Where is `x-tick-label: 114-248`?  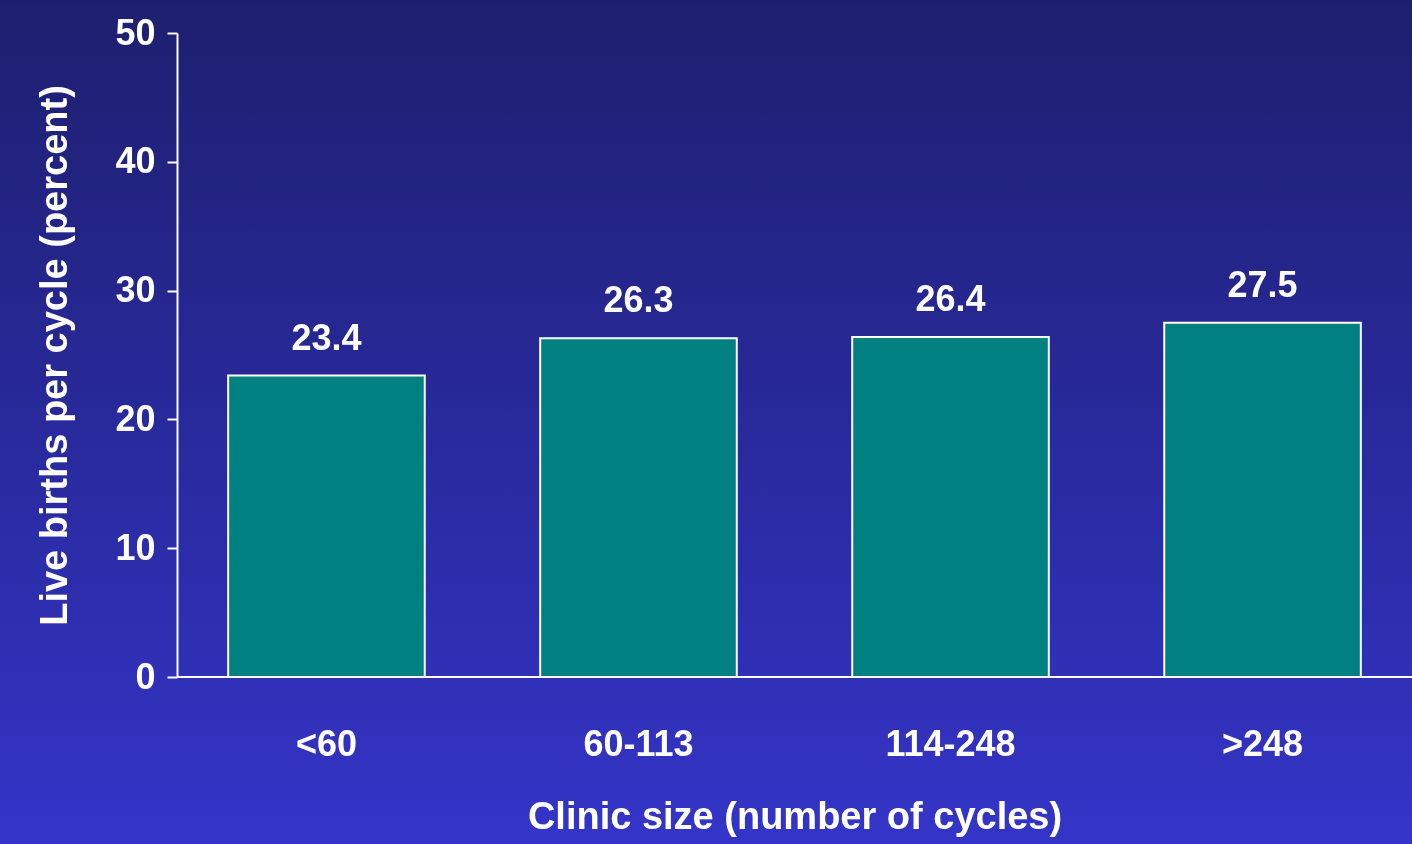 x-tick-label: 114-248 is located at coordinates (950, 743).